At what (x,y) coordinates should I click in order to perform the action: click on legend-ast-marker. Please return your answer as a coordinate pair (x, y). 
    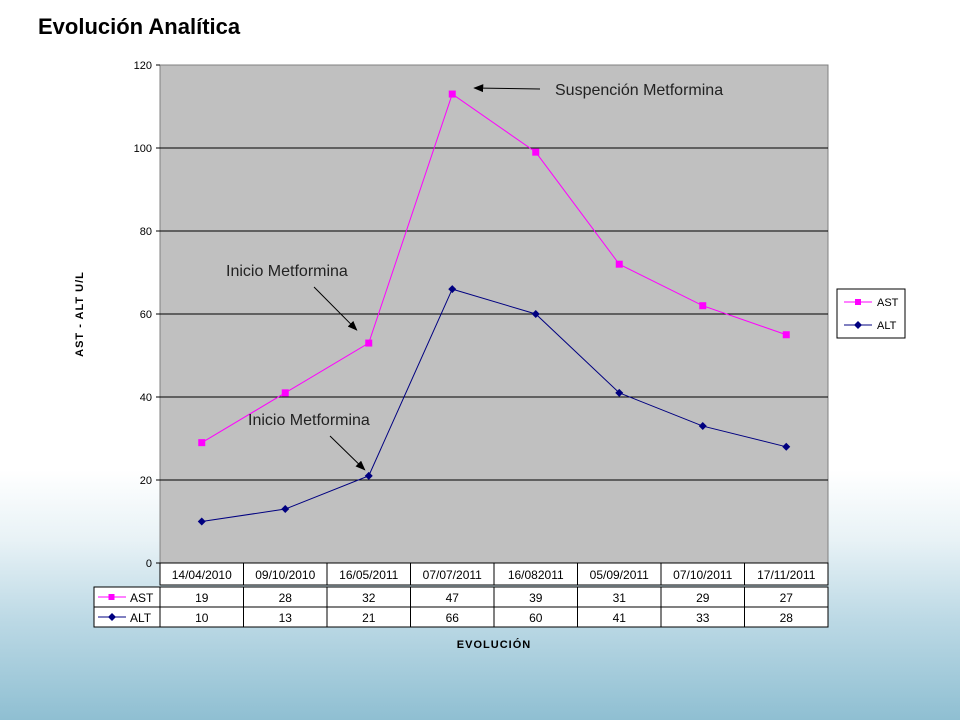
    Looking at the image, I should click on (858, 302).